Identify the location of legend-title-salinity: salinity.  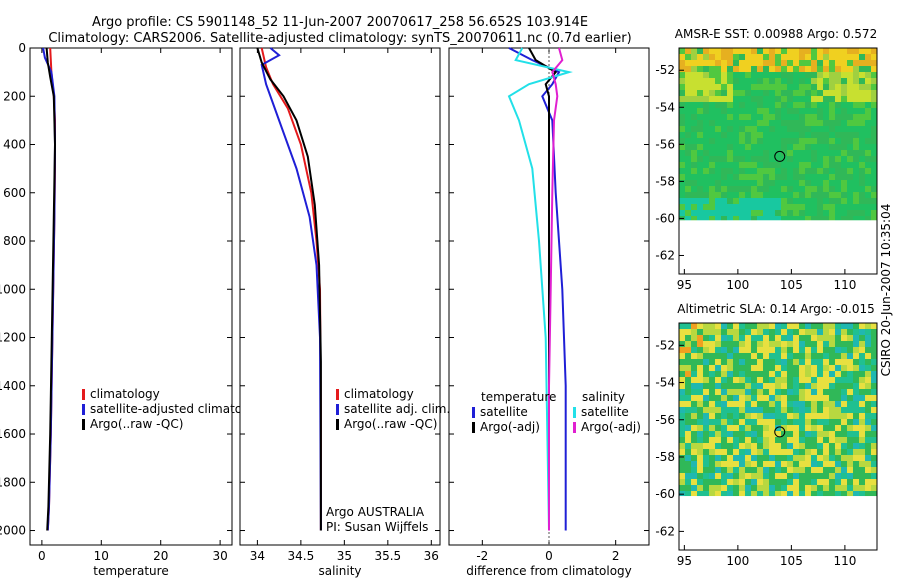
(603, 397).